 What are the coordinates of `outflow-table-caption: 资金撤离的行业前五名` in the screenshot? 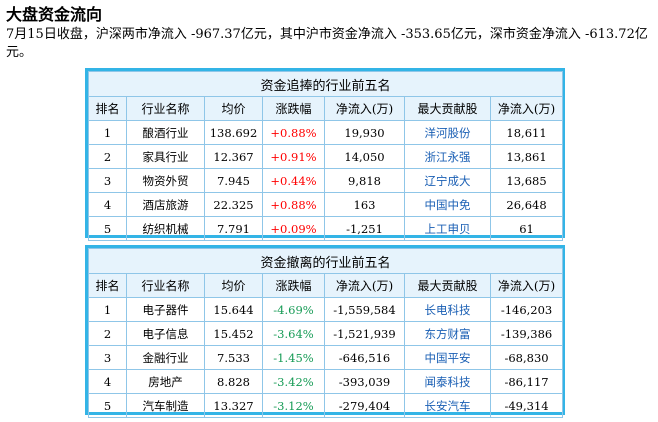 It's located at (325, 261).